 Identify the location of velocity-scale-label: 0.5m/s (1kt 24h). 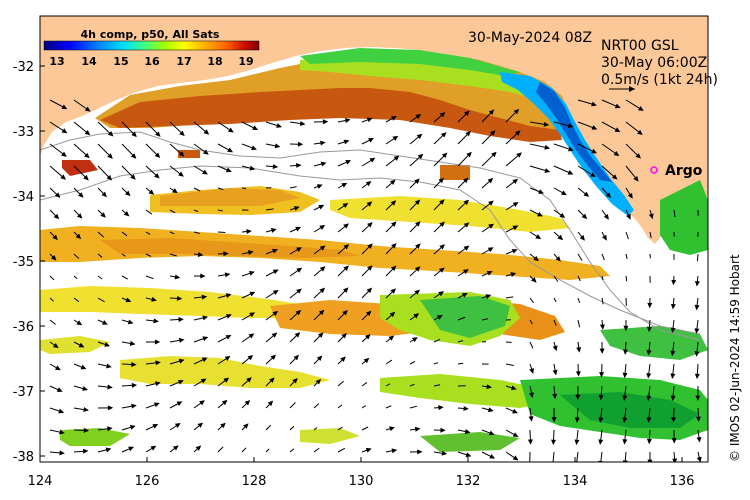
(659, 80).